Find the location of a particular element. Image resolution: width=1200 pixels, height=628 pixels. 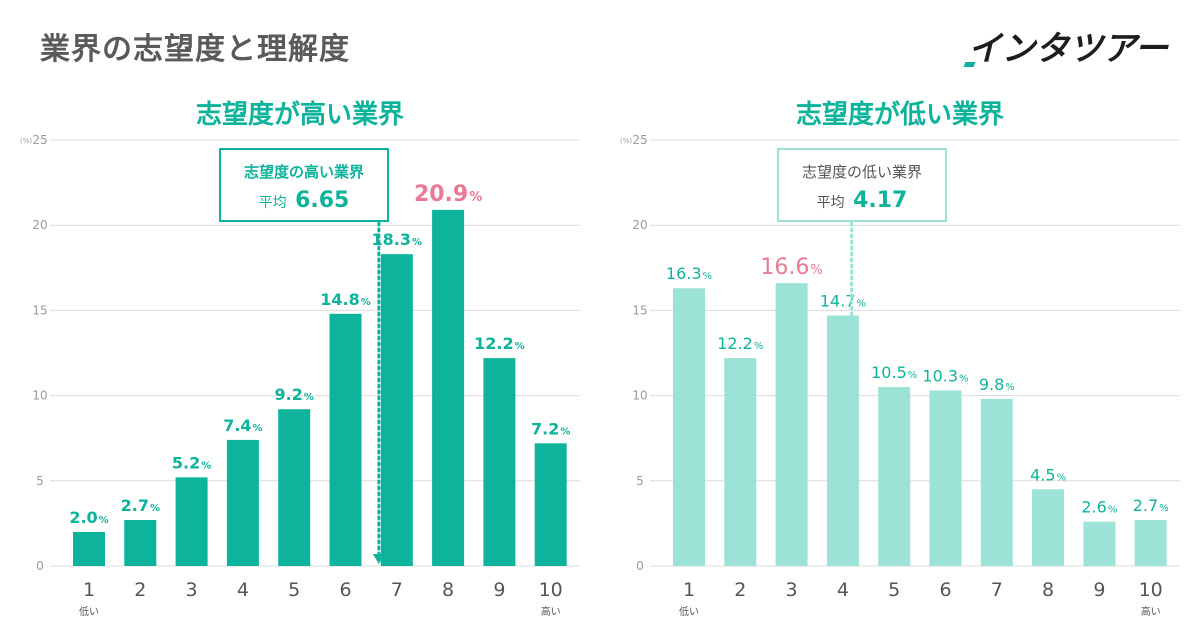

bar-value-label: 2.0% is located at coordinates (88, 517).